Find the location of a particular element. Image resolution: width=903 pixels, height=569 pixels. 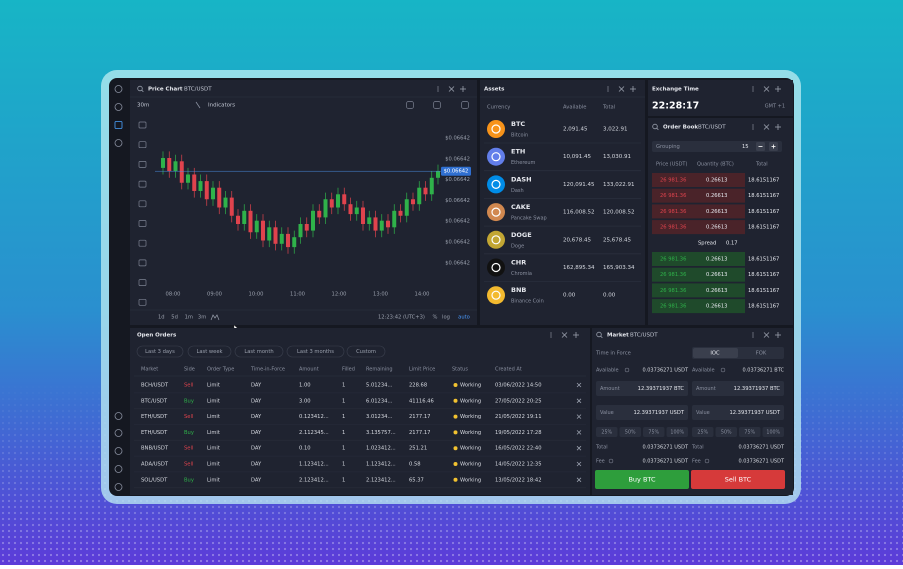

cell: Working is located at coordinates (470, 386).